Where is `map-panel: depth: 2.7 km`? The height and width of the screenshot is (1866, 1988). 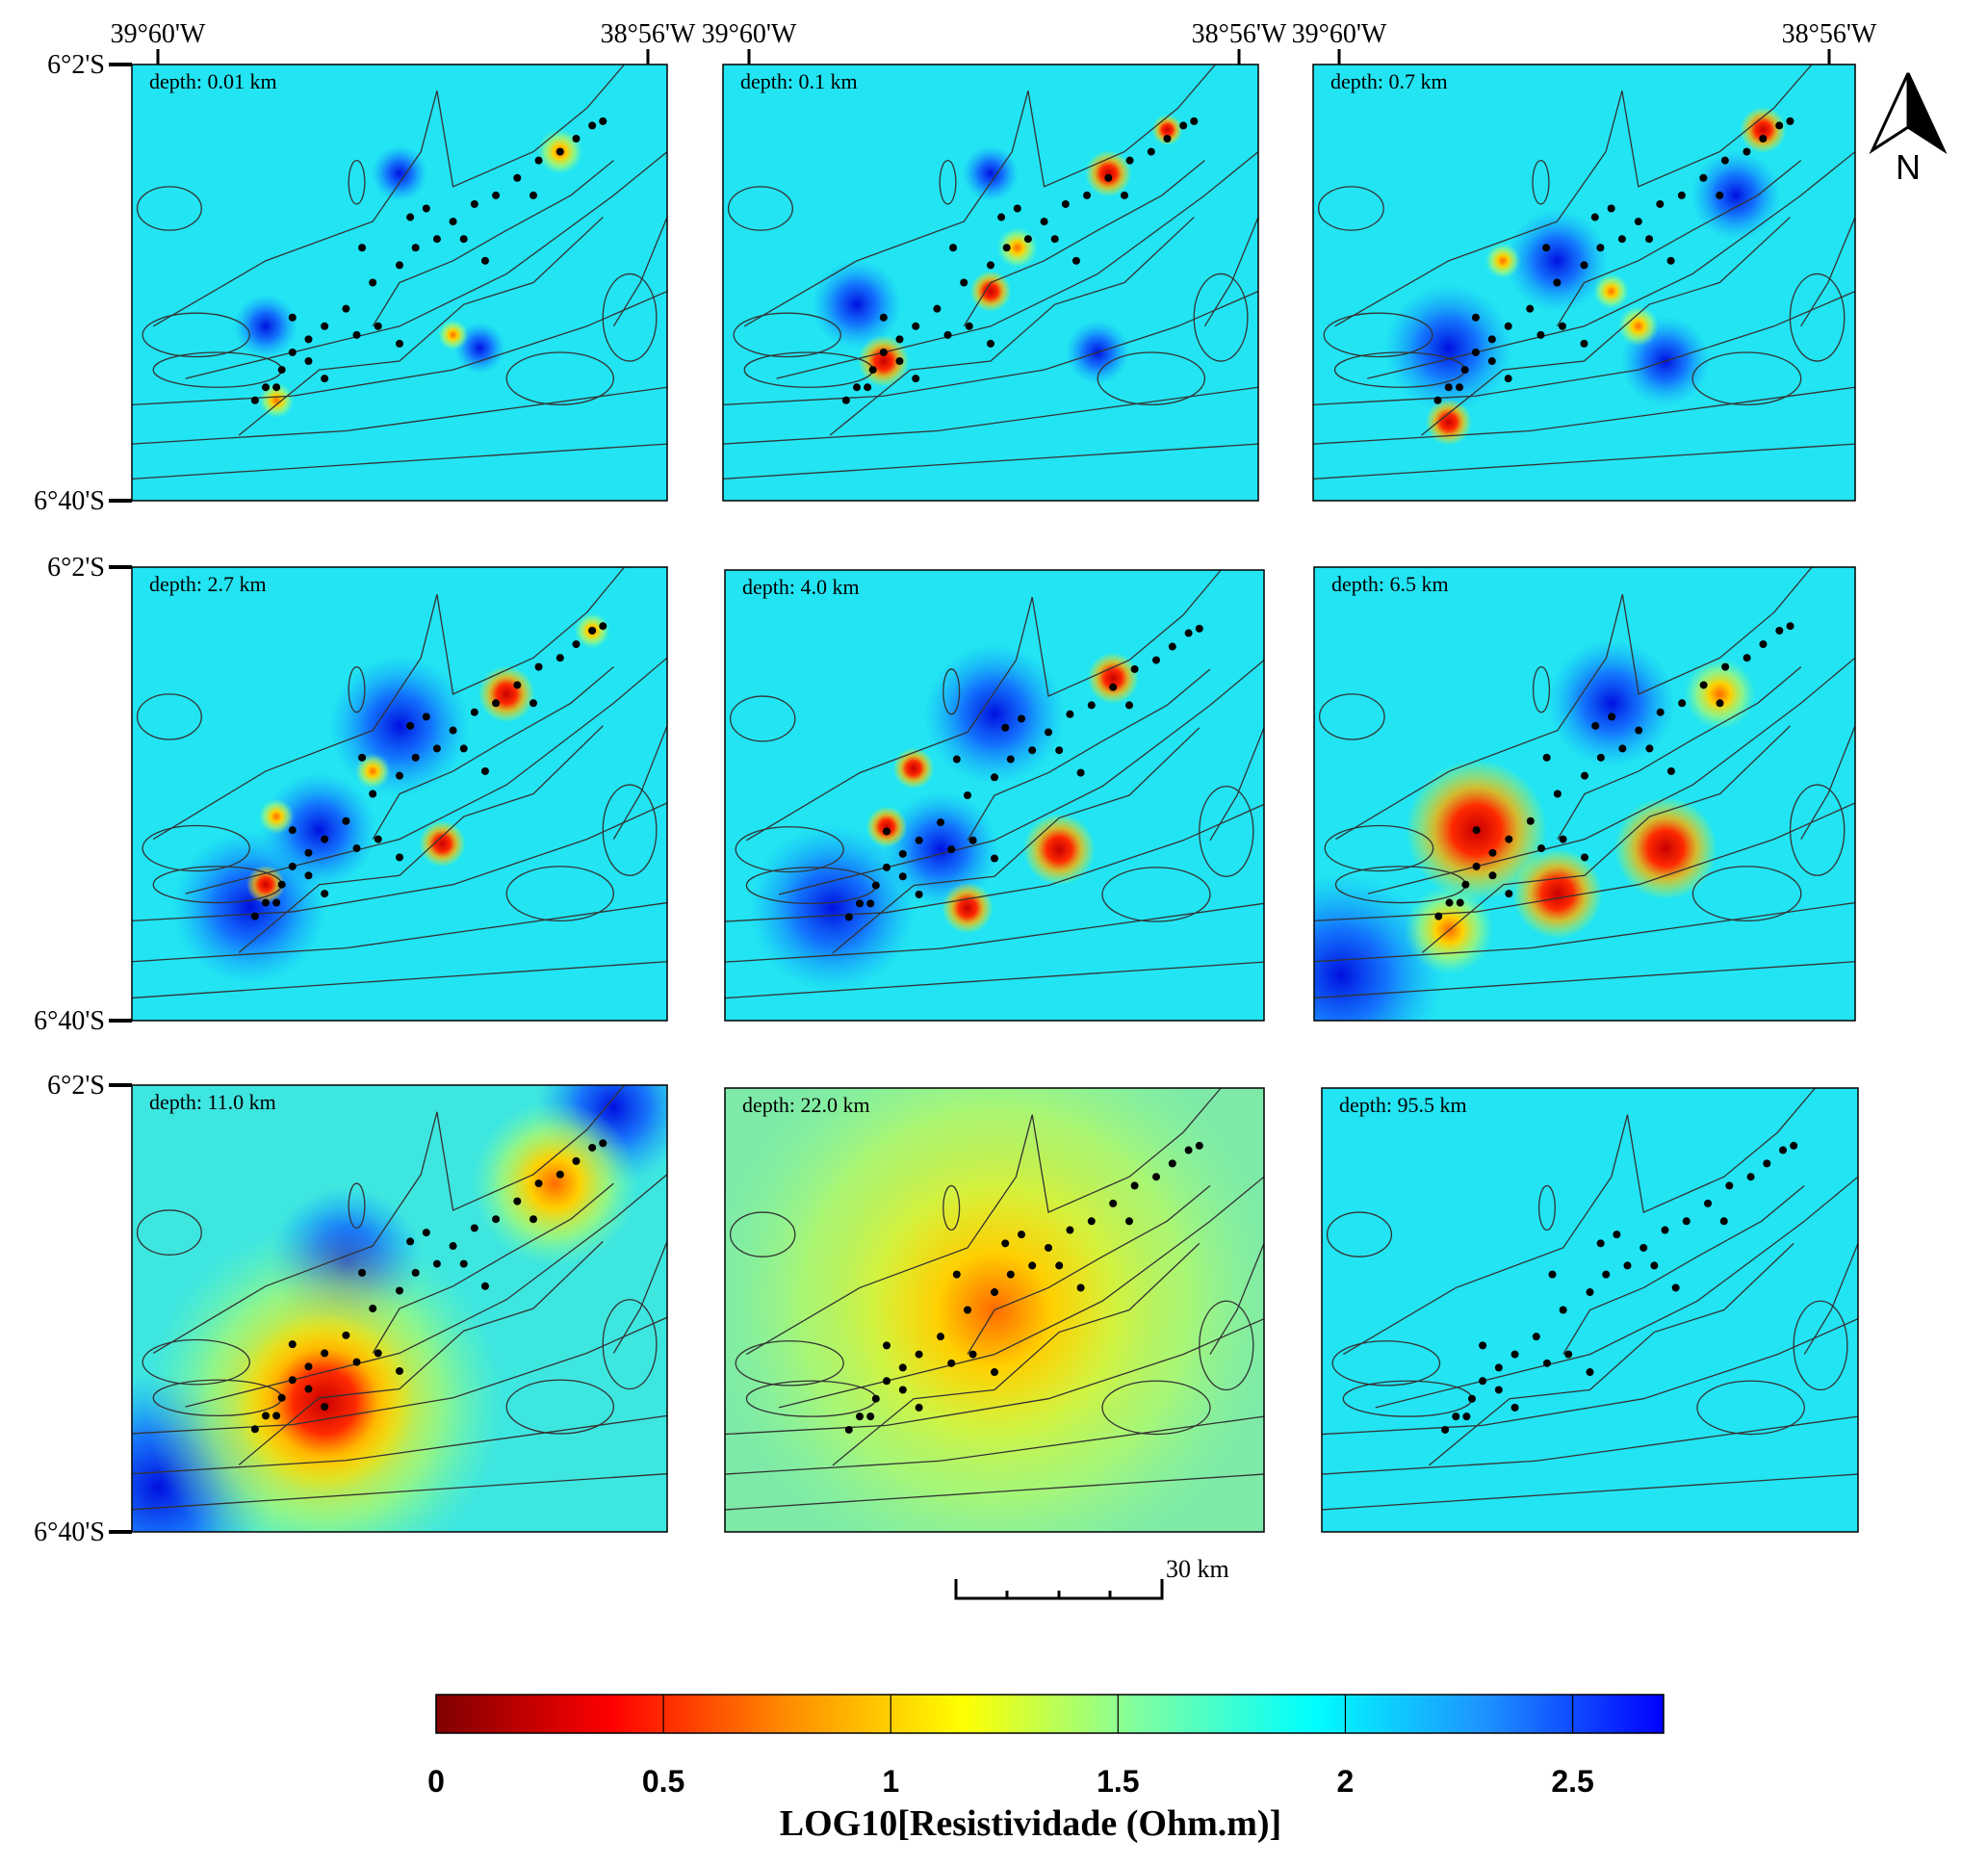
map-panel: depth: 2.7 km is located at coordinates (400, 794).